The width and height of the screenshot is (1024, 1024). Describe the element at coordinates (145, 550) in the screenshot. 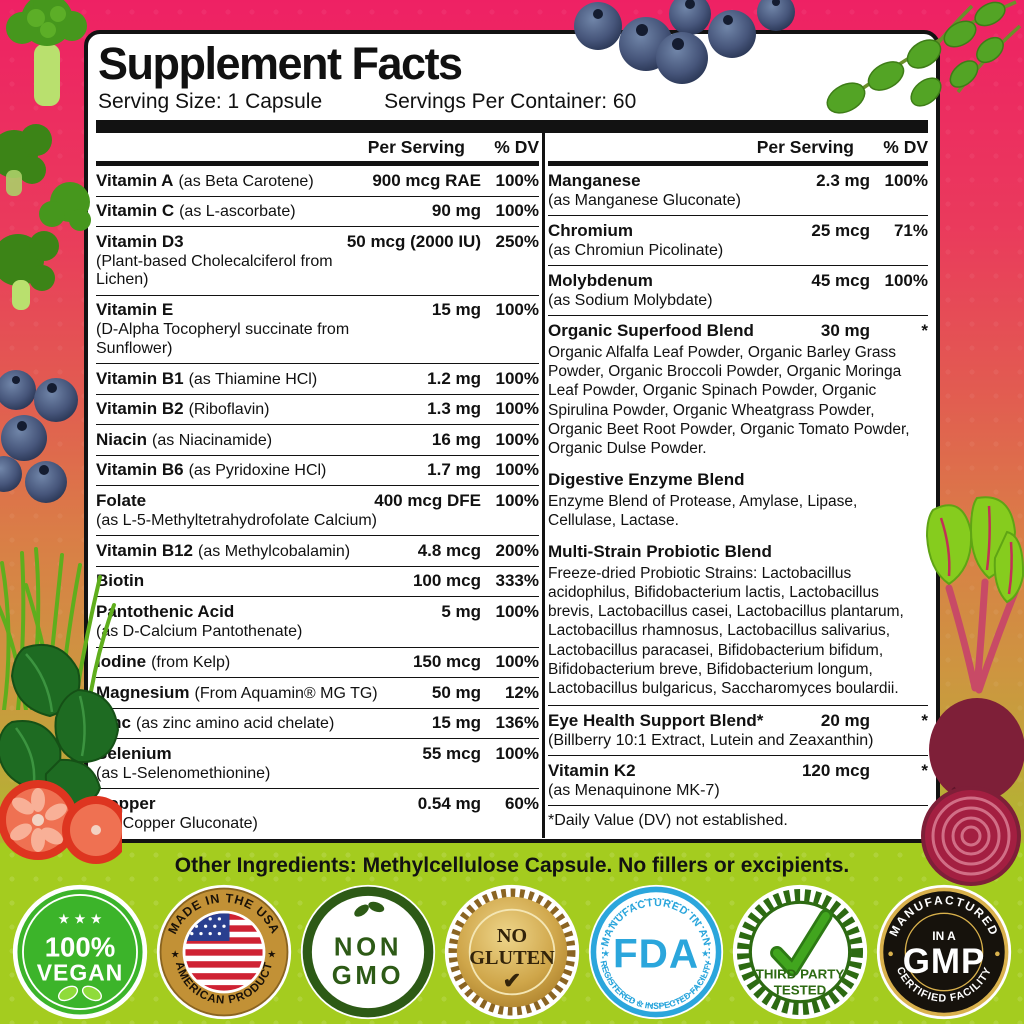

I see `nutrient-name: Vitamin B12` at that location.